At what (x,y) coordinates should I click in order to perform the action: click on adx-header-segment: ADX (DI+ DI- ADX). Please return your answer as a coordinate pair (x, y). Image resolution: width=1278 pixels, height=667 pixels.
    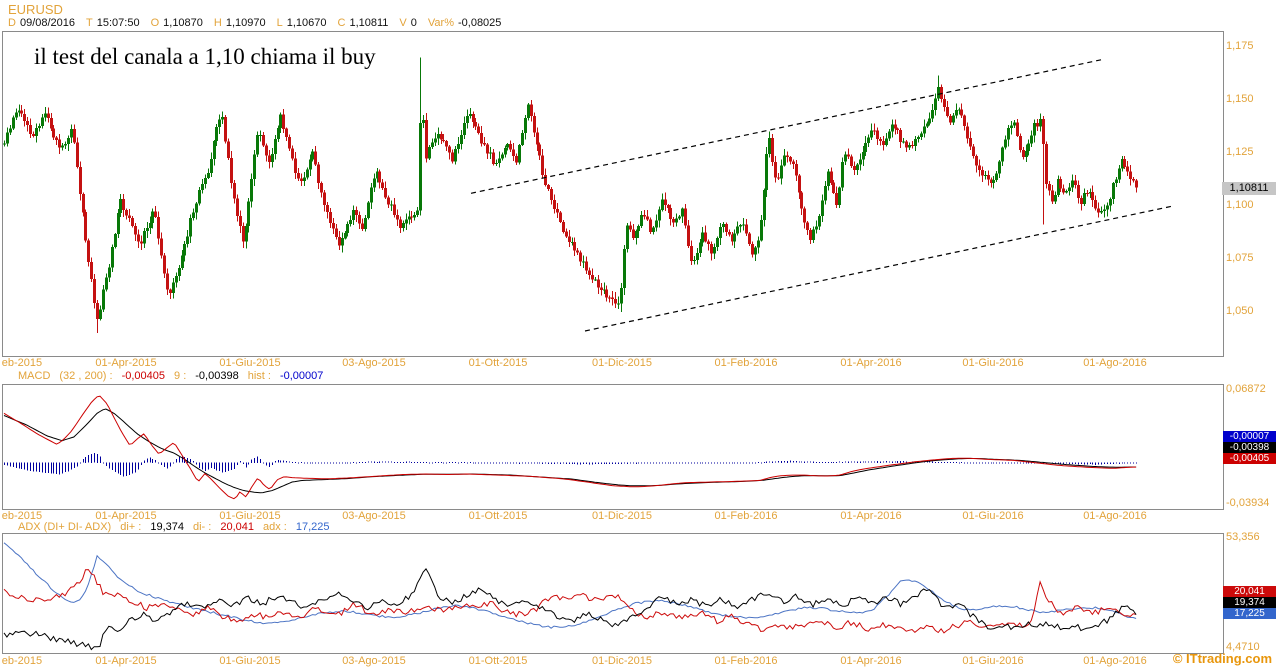
    Looking at the image, I should click on (65, 527).